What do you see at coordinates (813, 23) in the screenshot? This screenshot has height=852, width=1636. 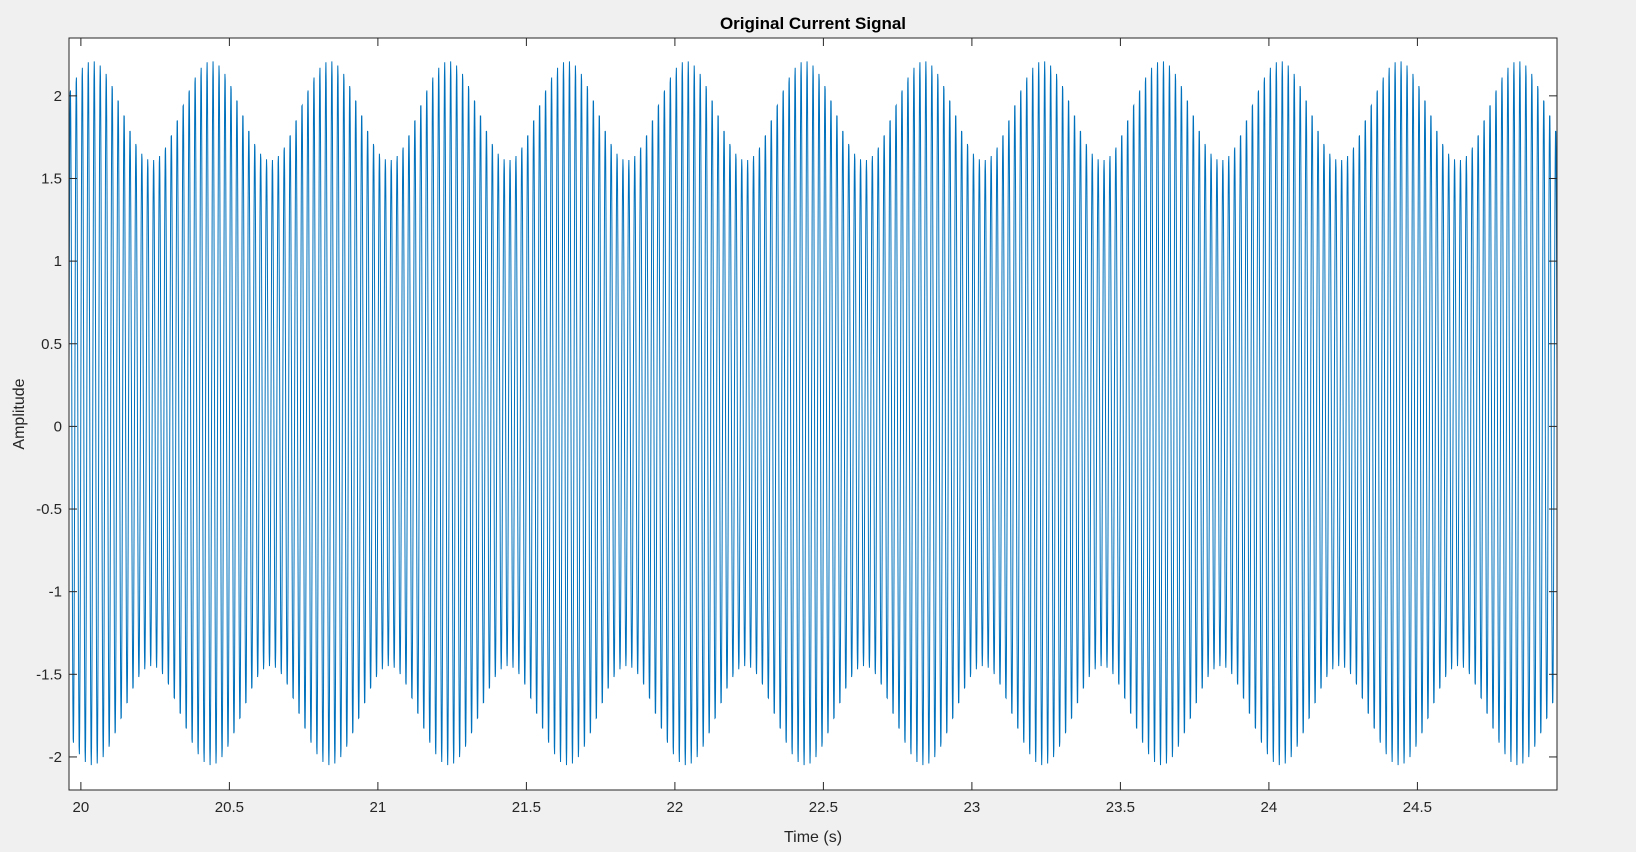 I see `chart-title: Original Current Signal` at bounding box center [813, 23].